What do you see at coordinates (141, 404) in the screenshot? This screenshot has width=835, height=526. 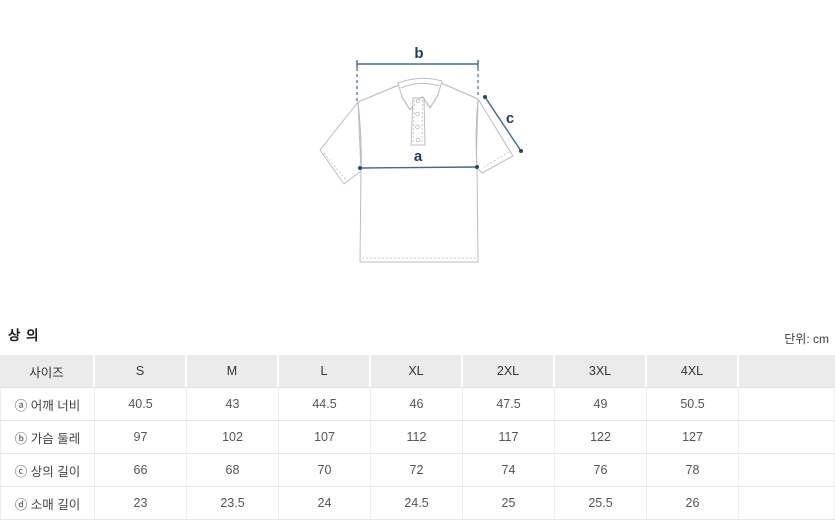 I see `value-cell: 40.5` at bounding box center [141, 404].